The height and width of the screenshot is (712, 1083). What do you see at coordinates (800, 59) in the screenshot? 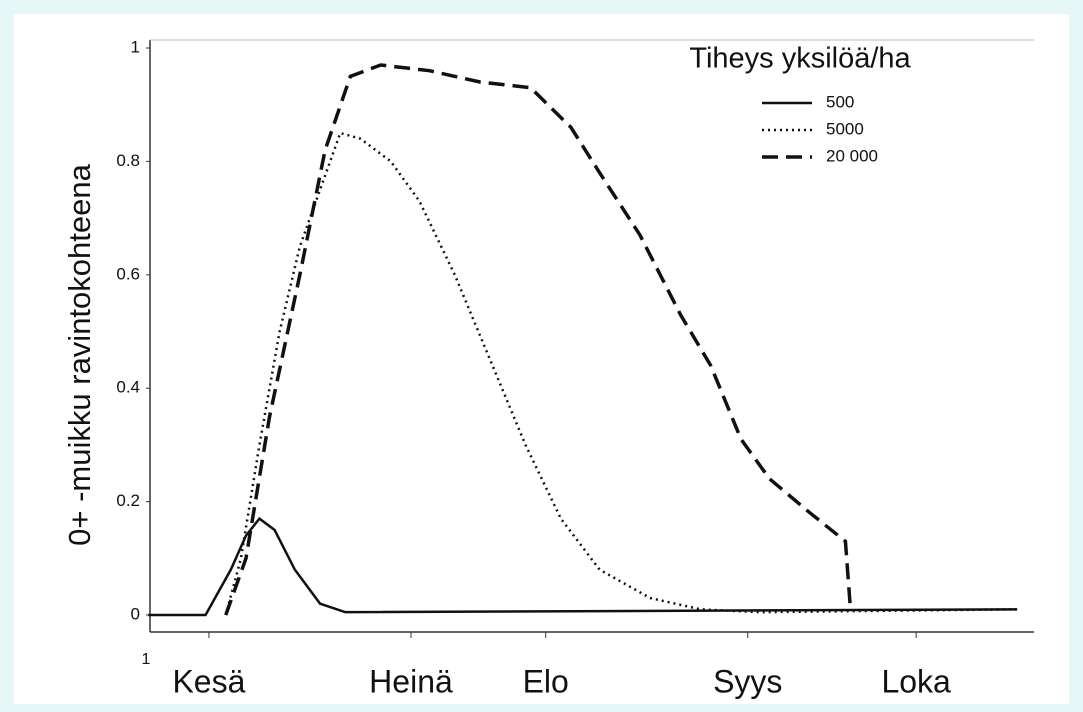
I see `legend-title: Tiheys yksilöä/ha` at bounding box center [800, 59].